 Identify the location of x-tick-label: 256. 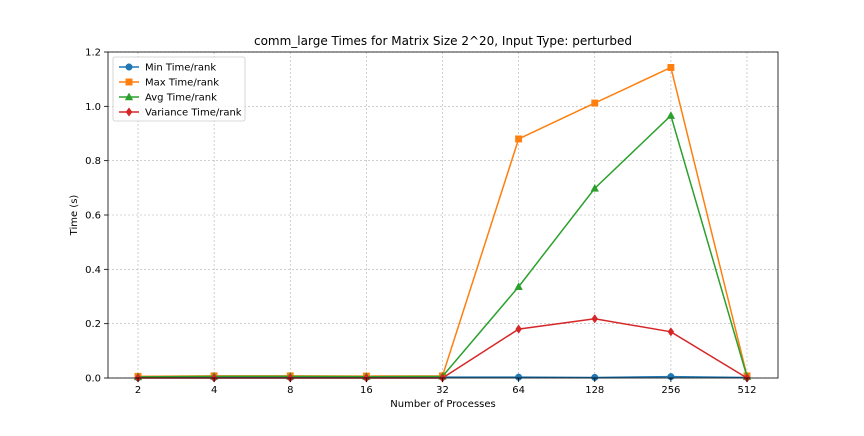
(670, 390).